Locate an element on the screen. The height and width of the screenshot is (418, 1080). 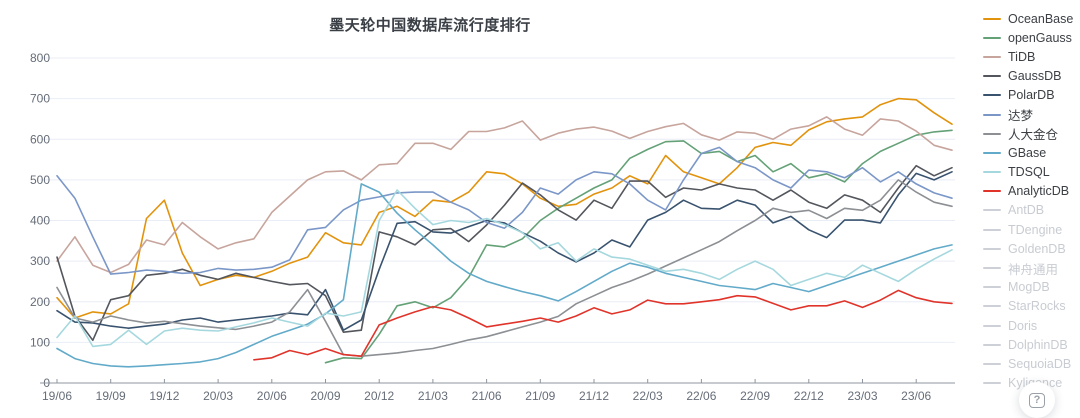
legend-label: 神舟通用 is located at coordinates (1033, 269).